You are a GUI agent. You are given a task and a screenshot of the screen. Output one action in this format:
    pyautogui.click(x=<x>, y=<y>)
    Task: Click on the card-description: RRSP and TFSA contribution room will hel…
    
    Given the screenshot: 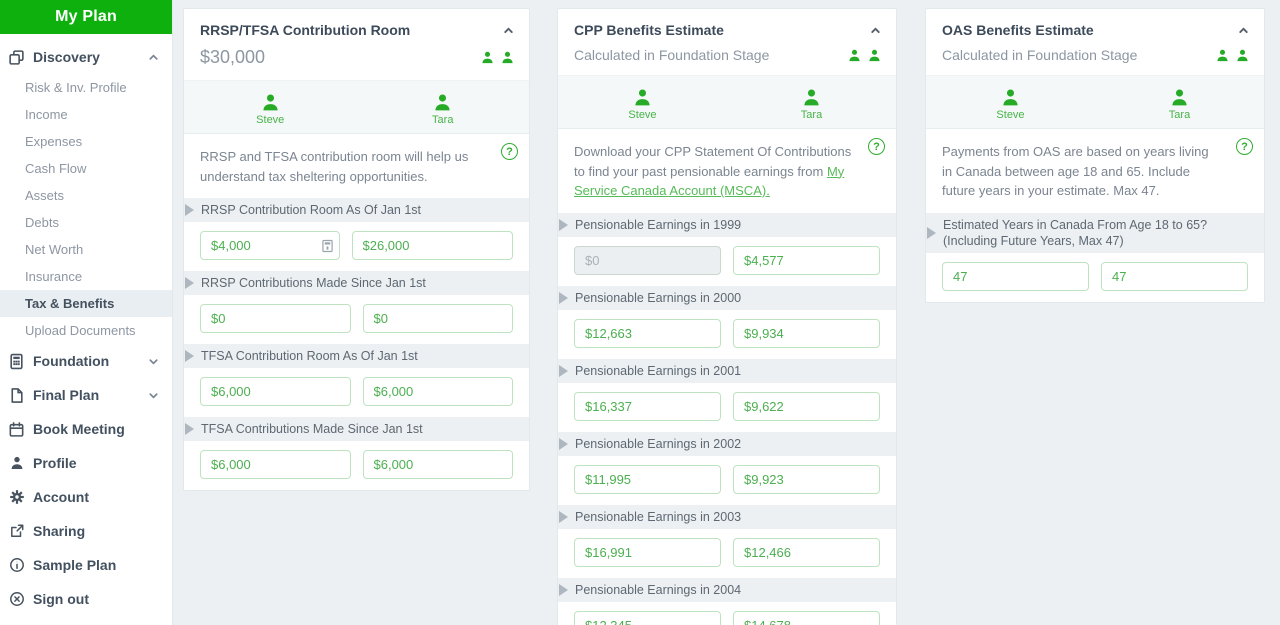 What is the action you would take?
    pyautogui.click(x=356, y=166)
    